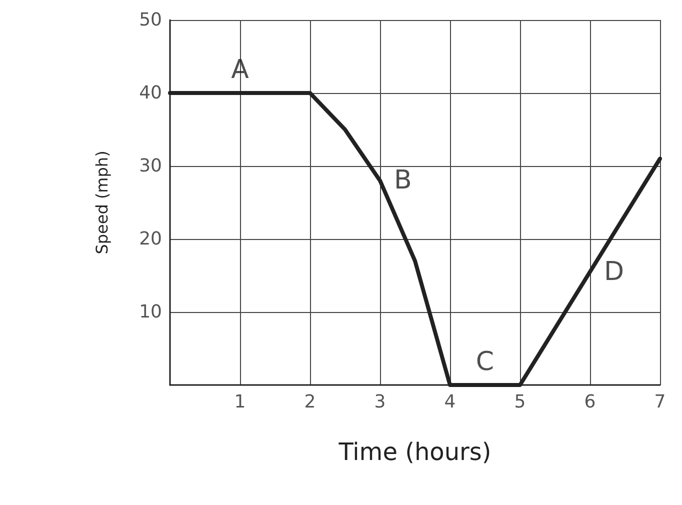 The image size is (682, 505). Describe the element at coordinates (450, 402) in the screenshot. I see `x-tick-label: 4` at that location.